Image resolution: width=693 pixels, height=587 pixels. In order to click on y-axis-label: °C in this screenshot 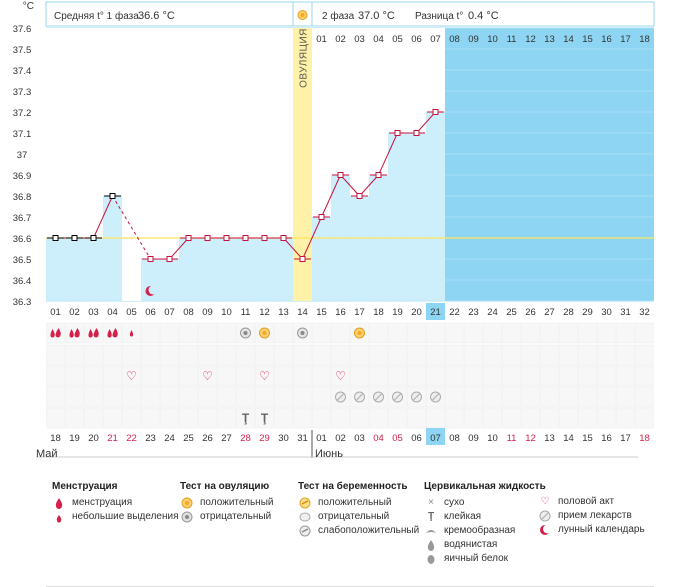, I will do `click(28, 6)`.